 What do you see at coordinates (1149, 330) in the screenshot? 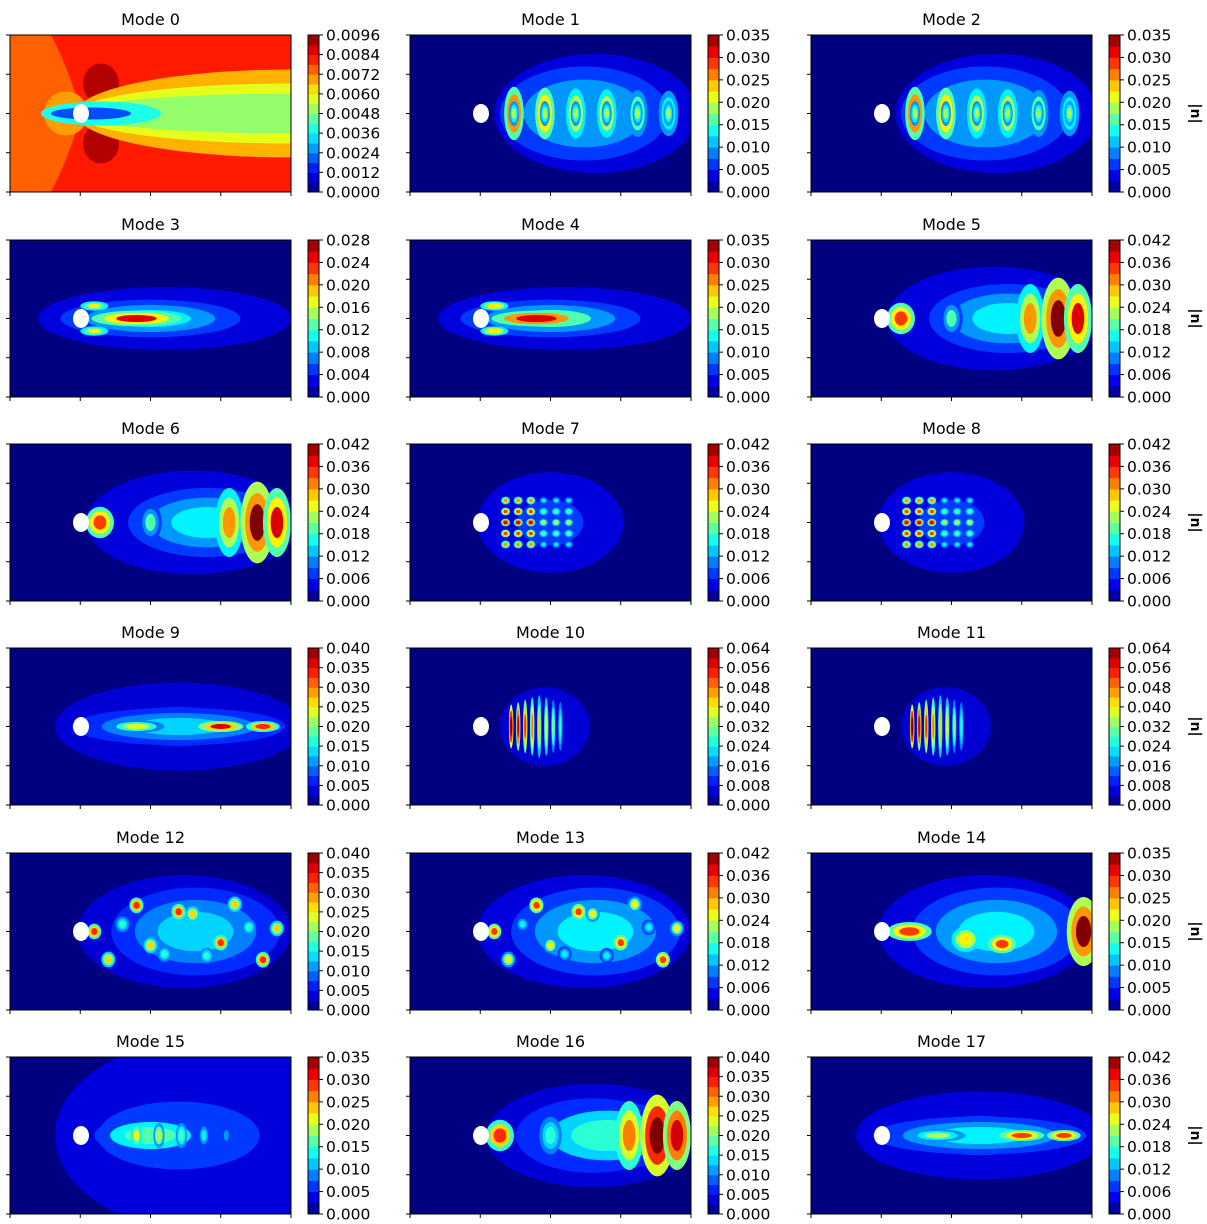
I see `colorbar-tick-label: 0.018` at bounding box center [1149, 330].